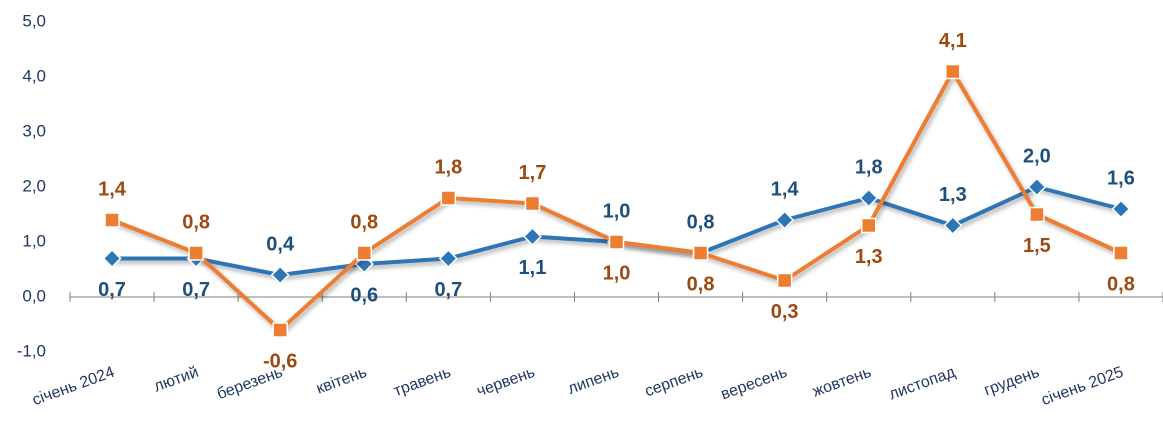 This screenshot has height=436, width=1163. I want to click on y-tick-label: 4,0, so click(34, 75).